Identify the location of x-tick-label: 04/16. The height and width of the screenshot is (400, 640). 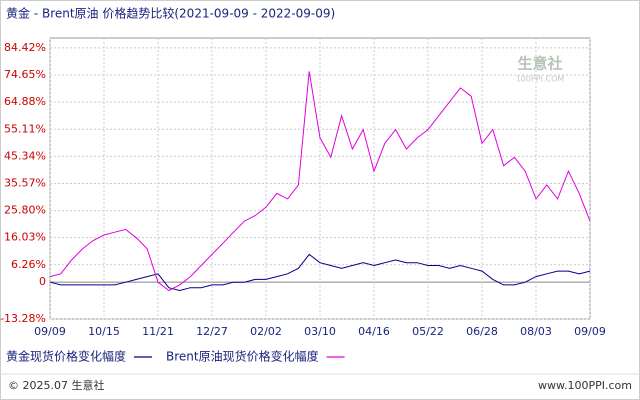
(374, 331).